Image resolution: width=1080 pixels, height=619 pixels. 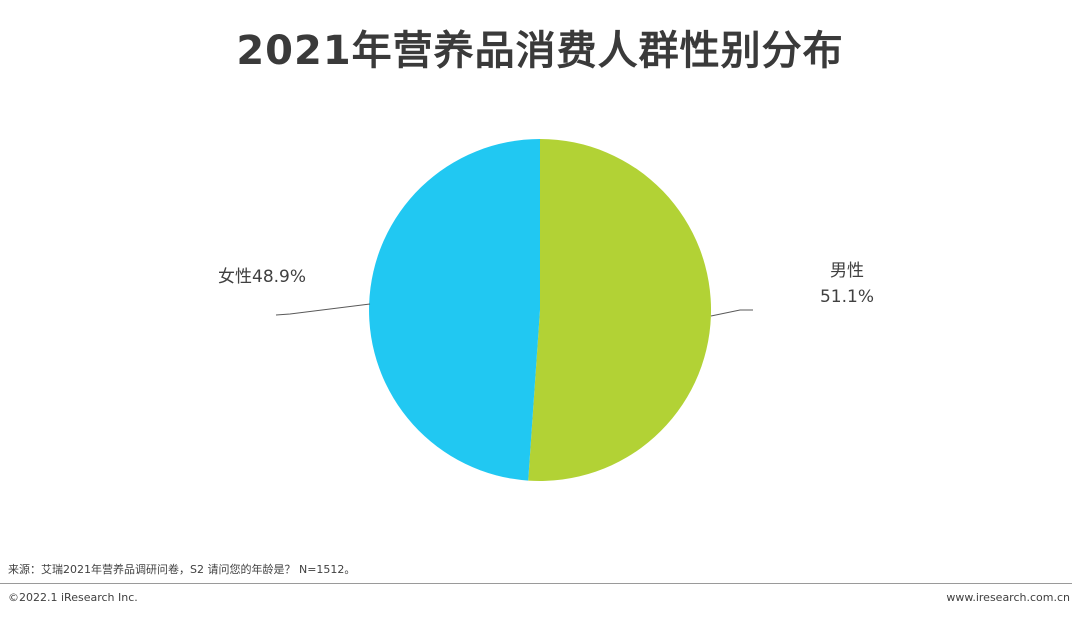 I want to click on leader-line-male, so click(x=731, y=313).